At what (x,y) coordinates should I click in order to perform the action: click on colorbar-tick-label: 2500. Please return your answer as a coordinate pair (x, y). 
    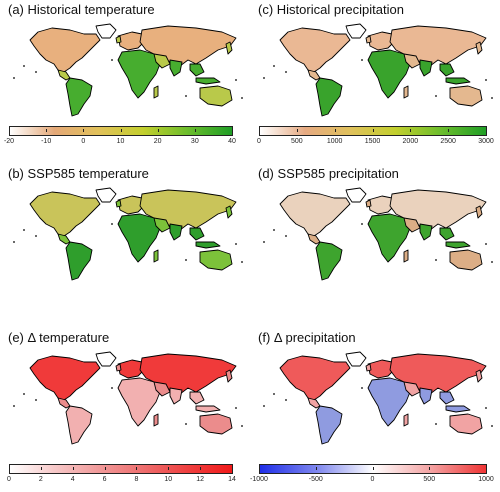
    Looking at the image, I should click on (448, 141).